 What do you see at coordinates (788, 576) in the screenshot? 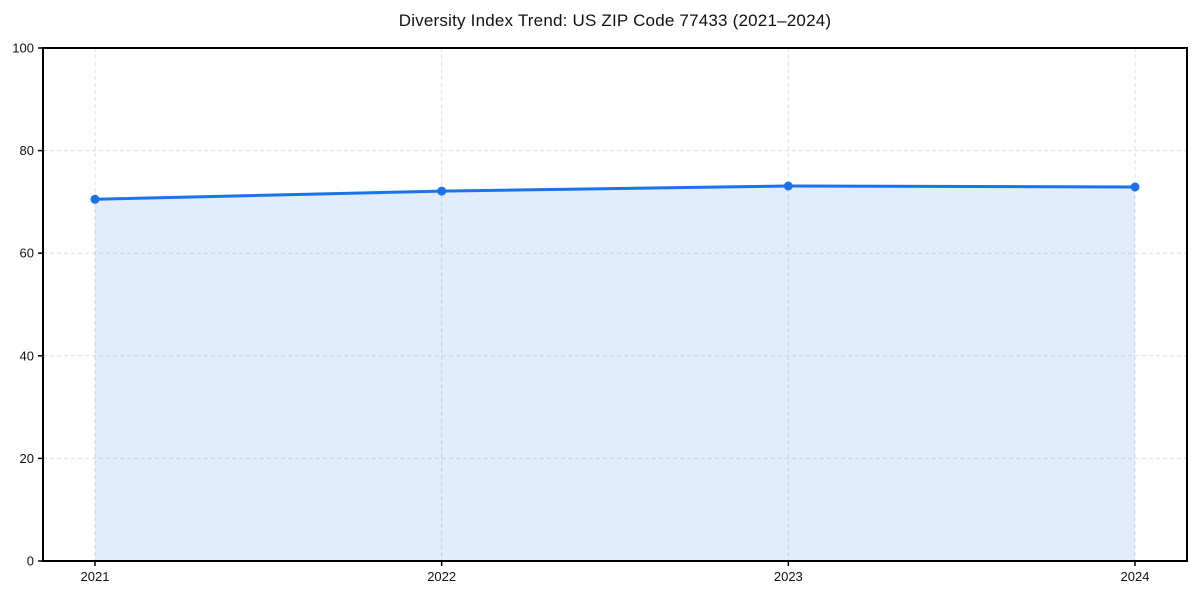
I see `x-tick-label: 2023` at bounding box center [788, 576].